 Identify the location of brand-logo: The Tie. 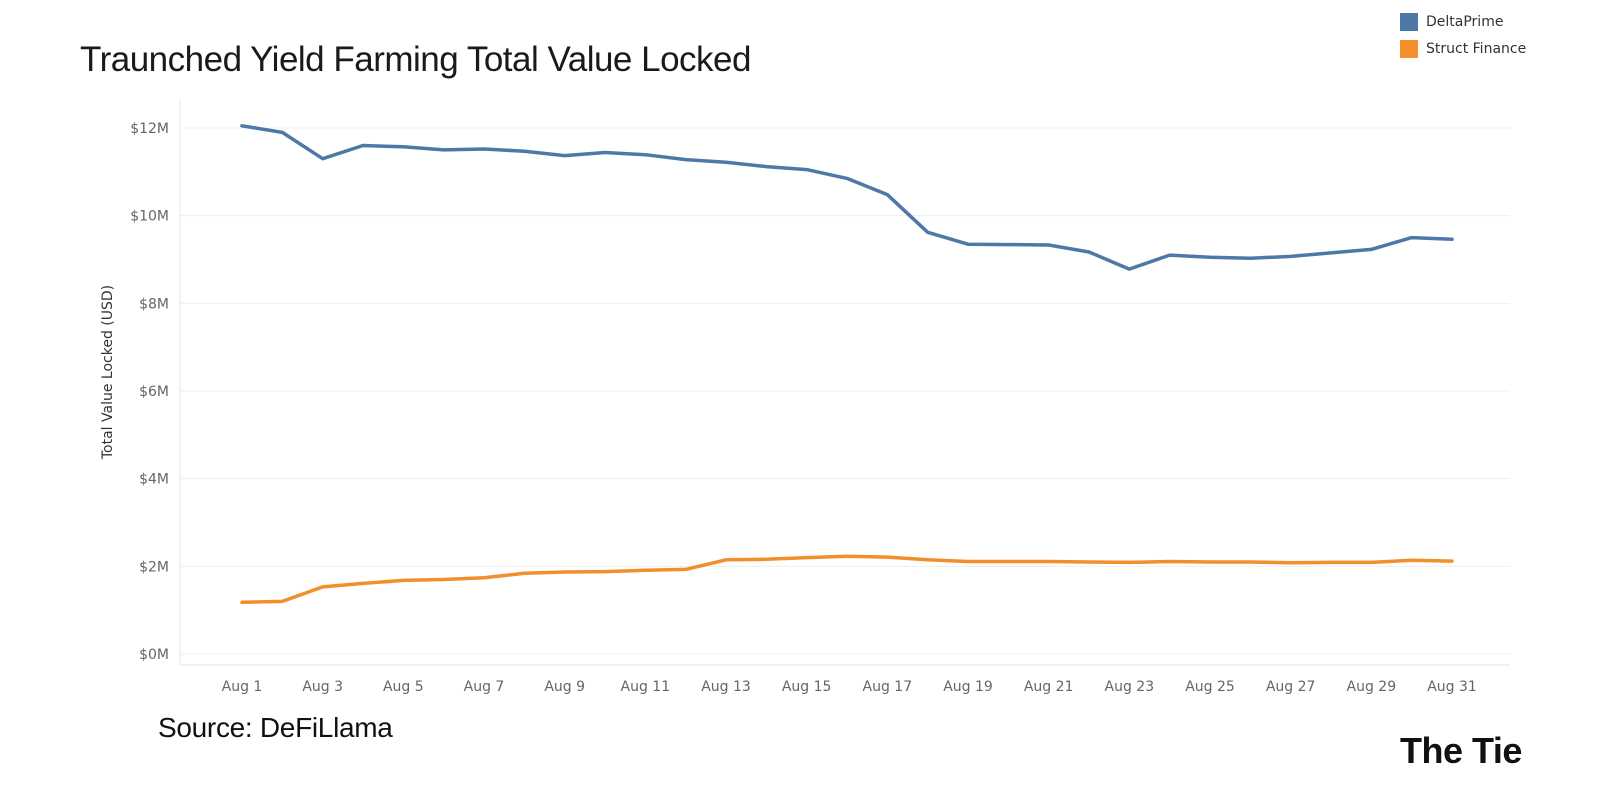
(1461, 750).